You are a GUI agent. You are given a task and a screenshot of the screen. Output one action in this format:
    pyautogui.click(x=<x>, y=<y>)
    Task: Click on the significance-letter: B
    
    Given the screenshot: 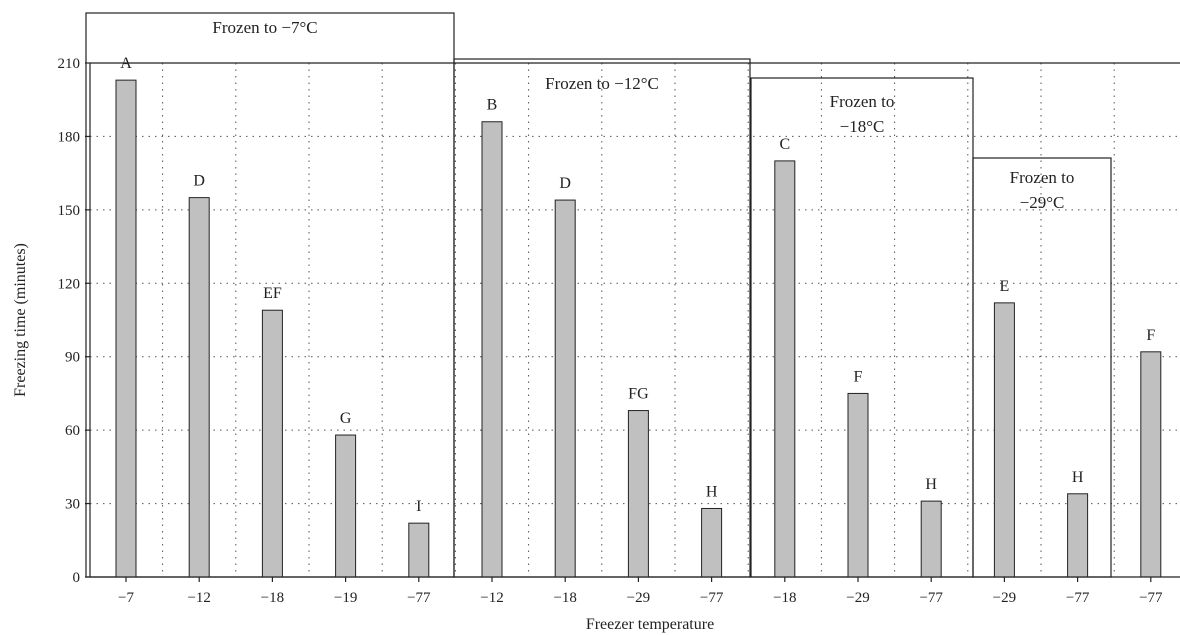 What is the action you would take?
    pyautogui.click(x=492, y=105)
    